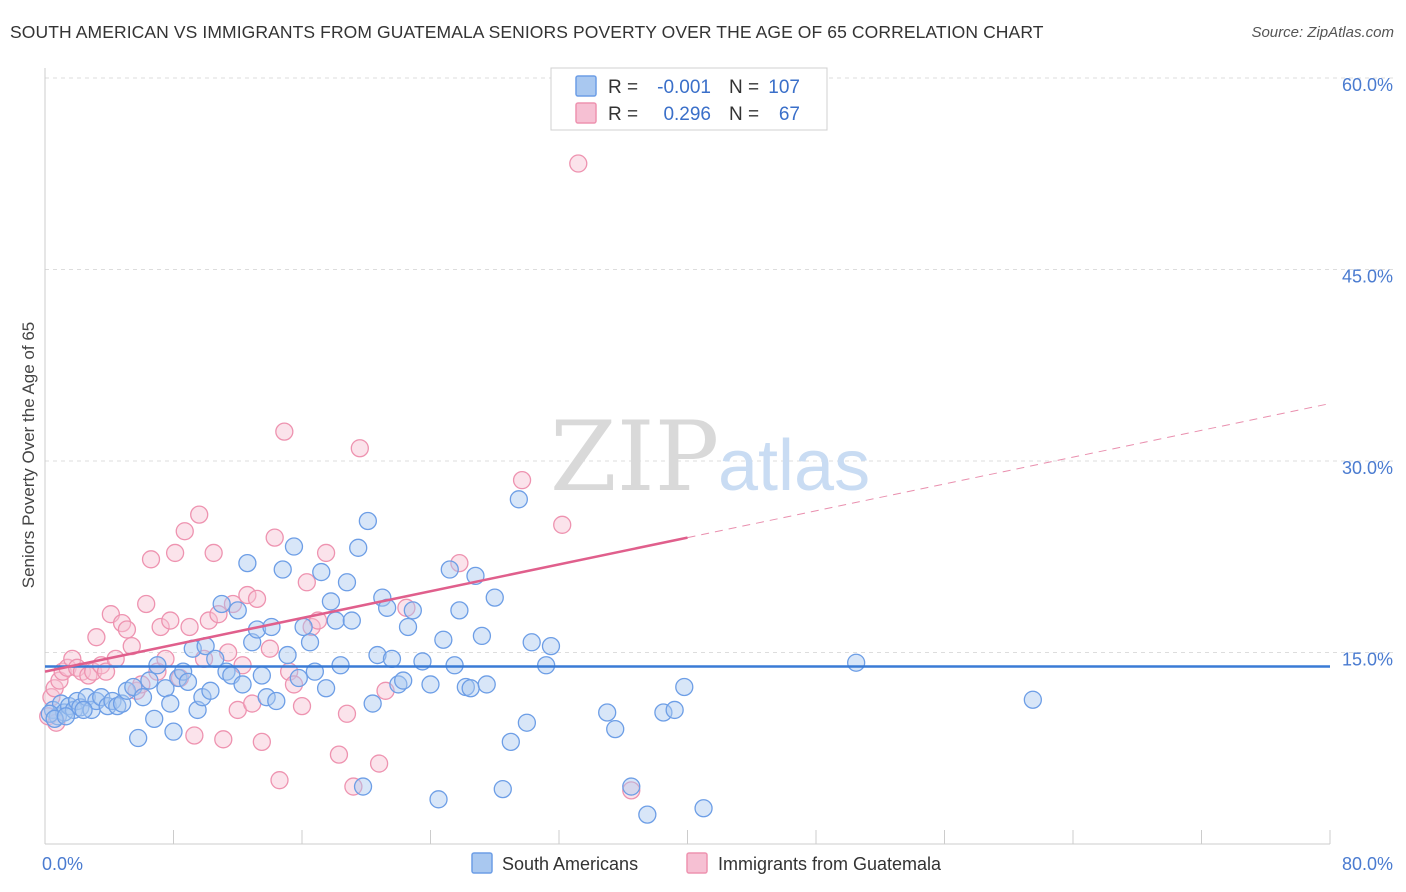 The image size is (1406, 892). Describe the element at coordinates (744, 87) in the screenshot. I see `legend-n-label-1: N =` at that location.